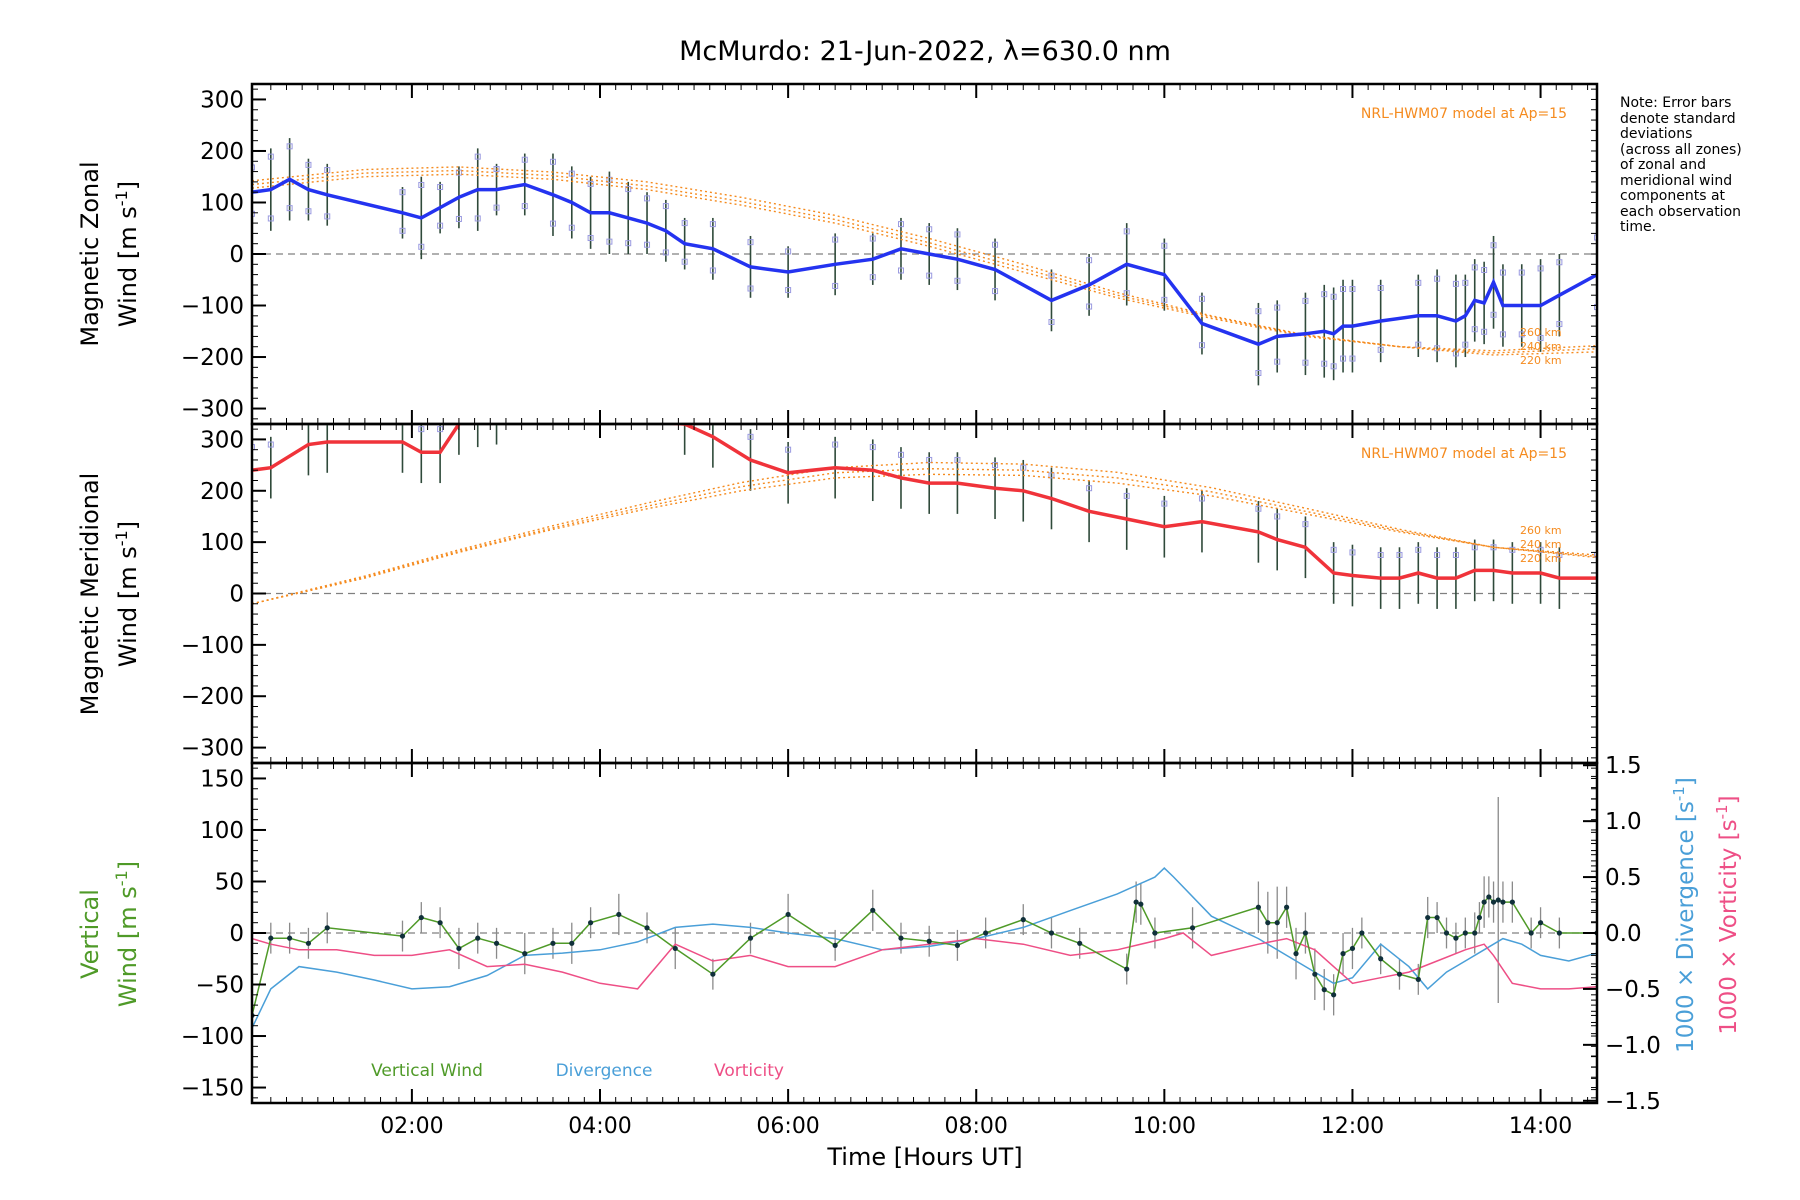  What do you see at coordinates (212, 697) in the screenshot?
I see `y-tick-label: −200` at bounding box center [212, 697].